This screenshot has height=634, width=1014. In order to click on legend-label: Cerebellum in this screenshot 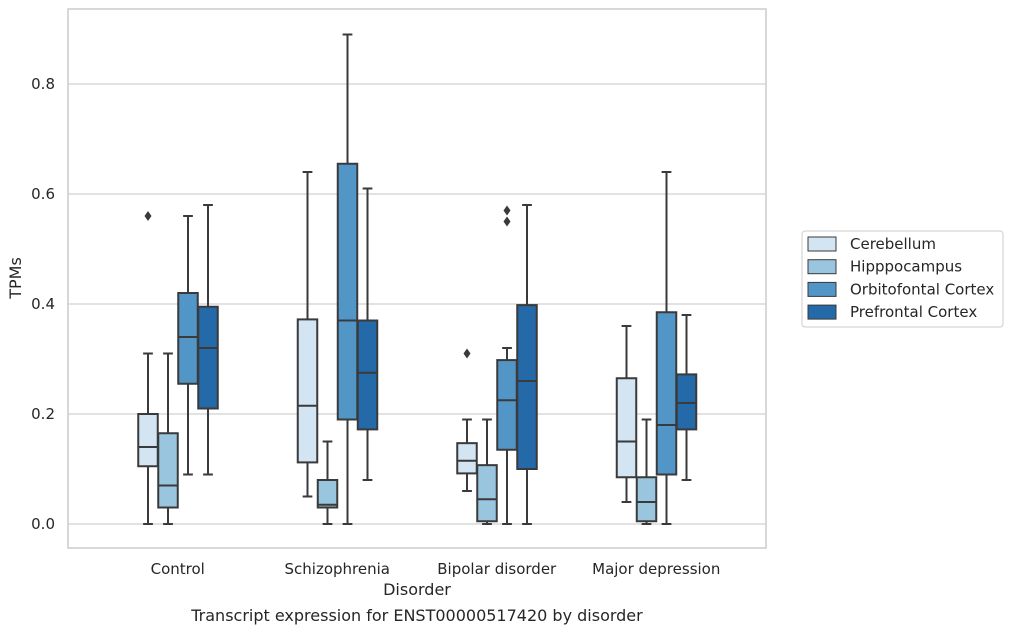, I will do `click(893, 244)`.